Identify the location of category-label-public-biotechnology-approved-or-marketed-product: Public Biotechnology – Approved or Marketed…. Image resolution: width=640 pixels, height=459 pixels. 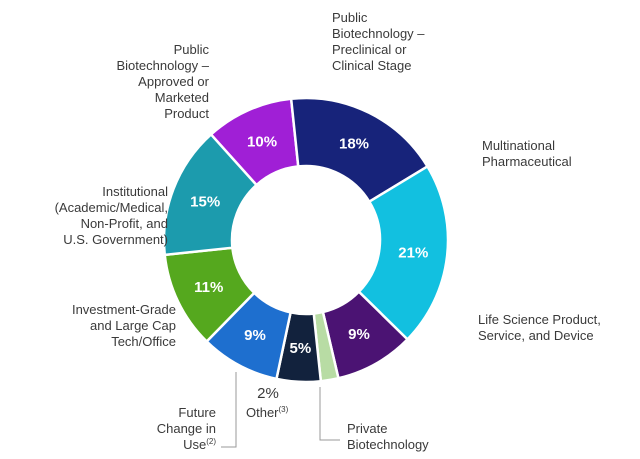
(162, 81).